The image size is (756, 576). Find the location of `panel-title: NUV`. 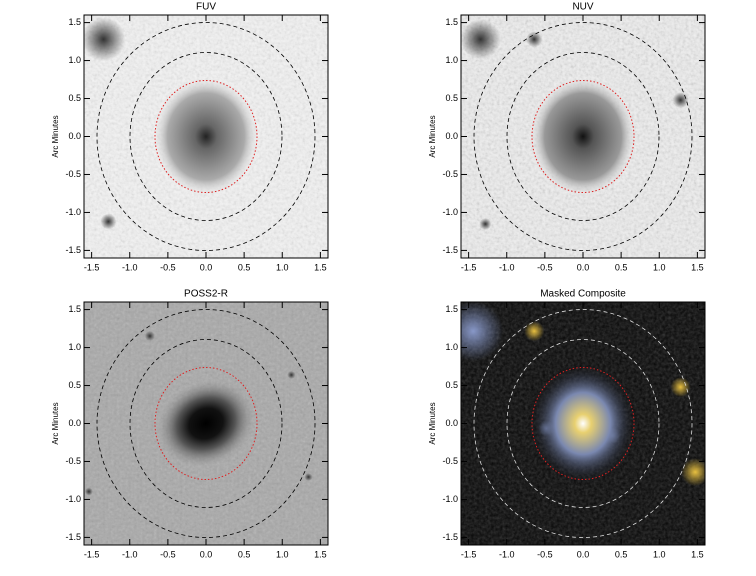

panel-title: NUV is located at coordinates (582, 7).